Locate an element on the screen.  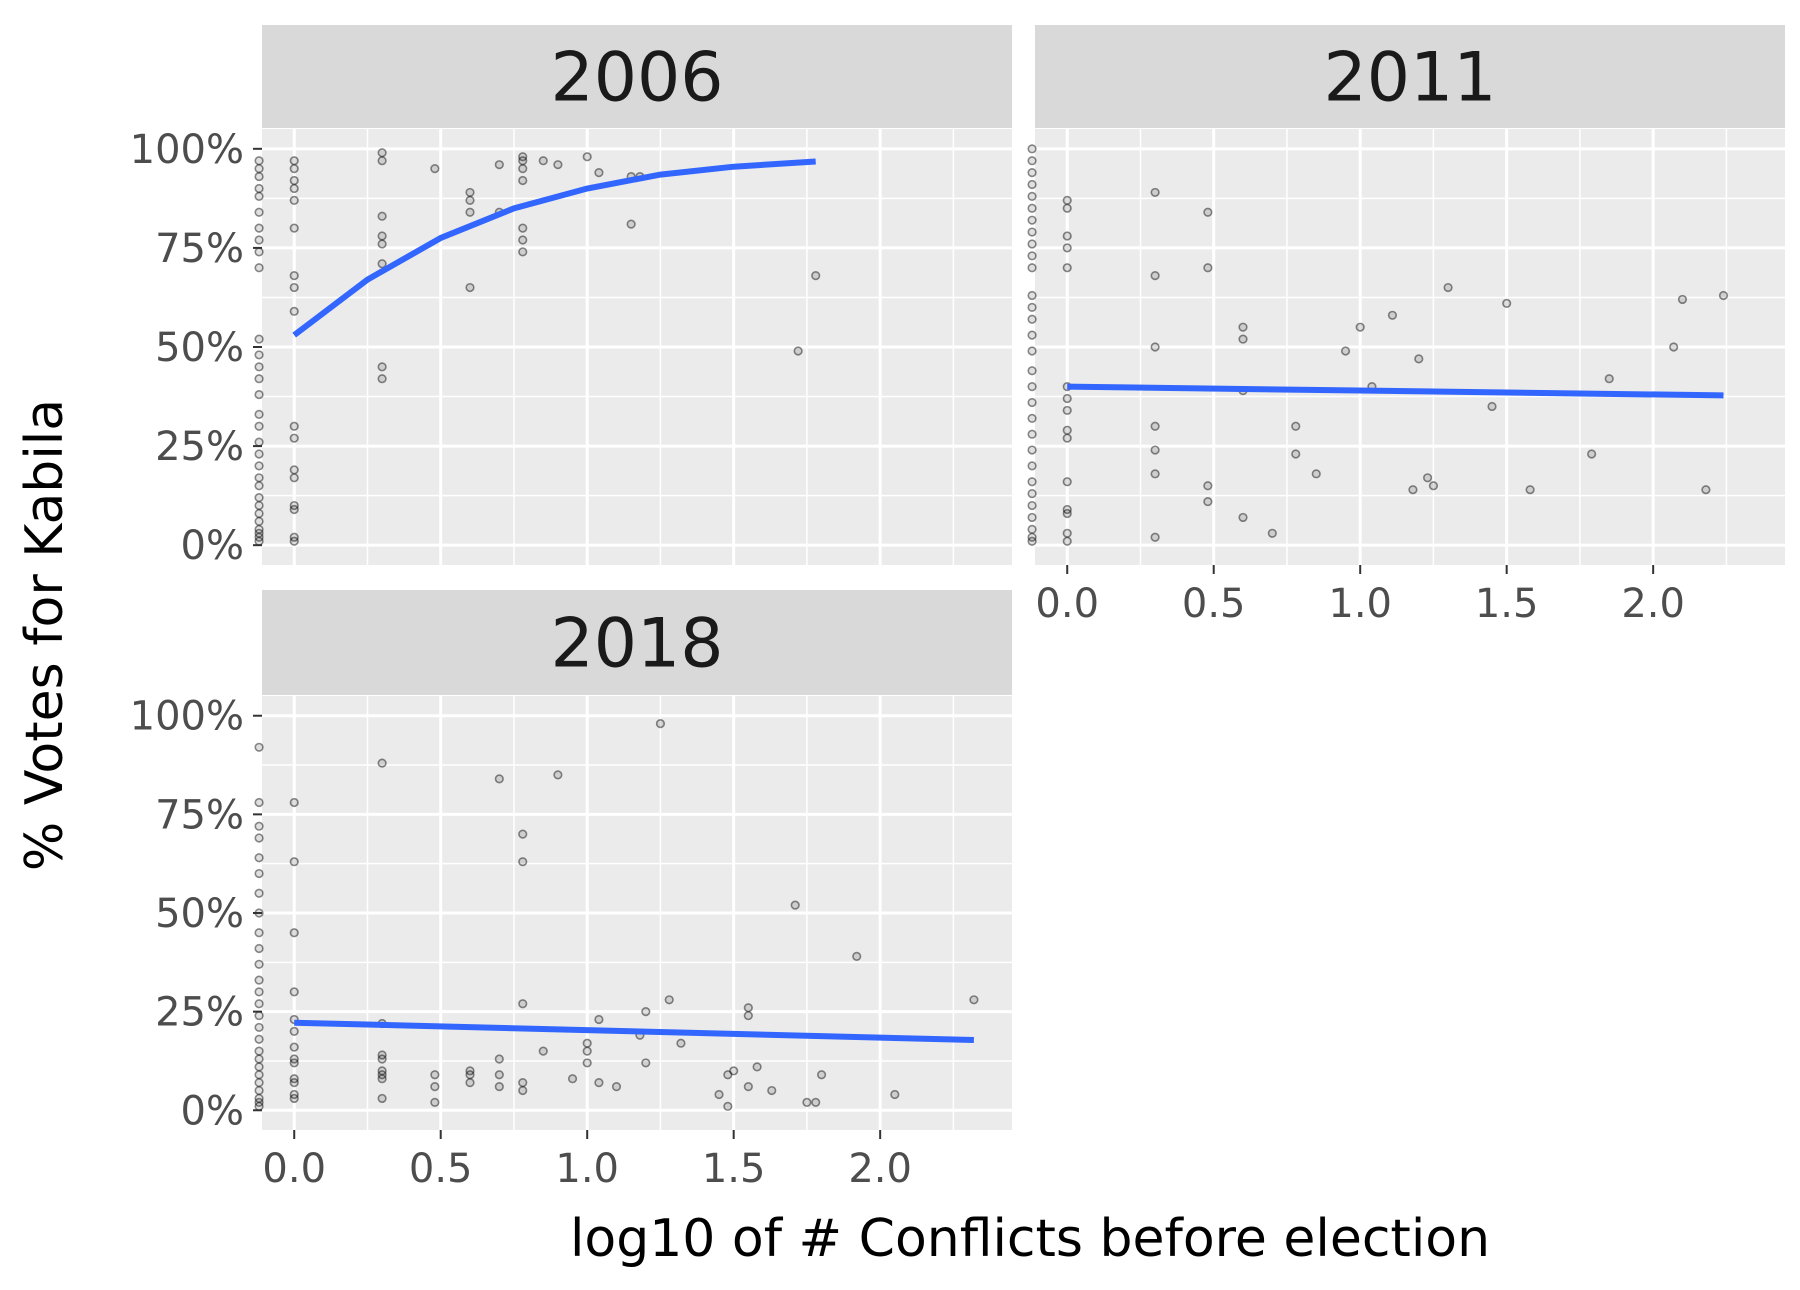
y-tick-label: 25% is located at coordinates (199, 1013).